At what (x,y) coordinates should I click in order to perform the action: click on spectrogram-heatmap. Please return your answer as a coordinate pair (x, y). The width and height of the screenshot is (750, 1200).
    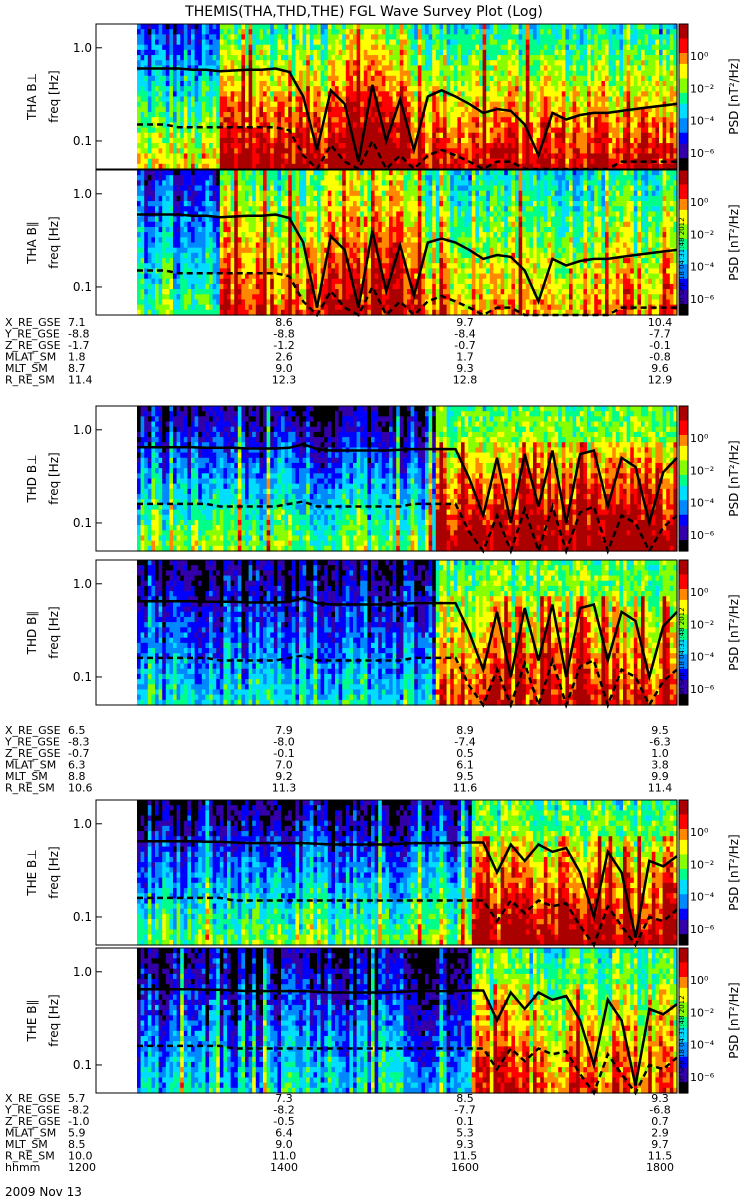
    Looking at the image, I should click on (407, 633).